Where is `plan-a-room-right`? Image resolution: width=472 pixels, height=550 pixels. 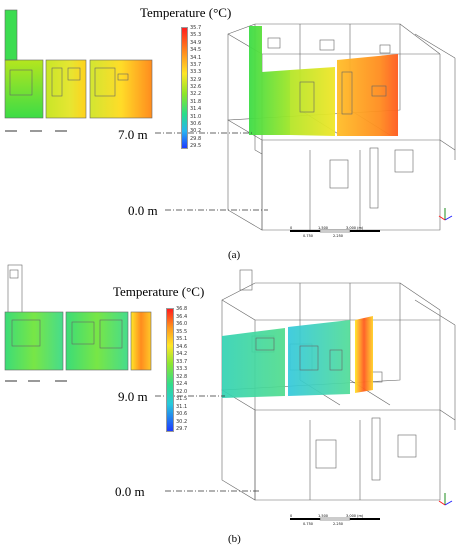 plan-a-room-right is located at coordinates (121, 89).